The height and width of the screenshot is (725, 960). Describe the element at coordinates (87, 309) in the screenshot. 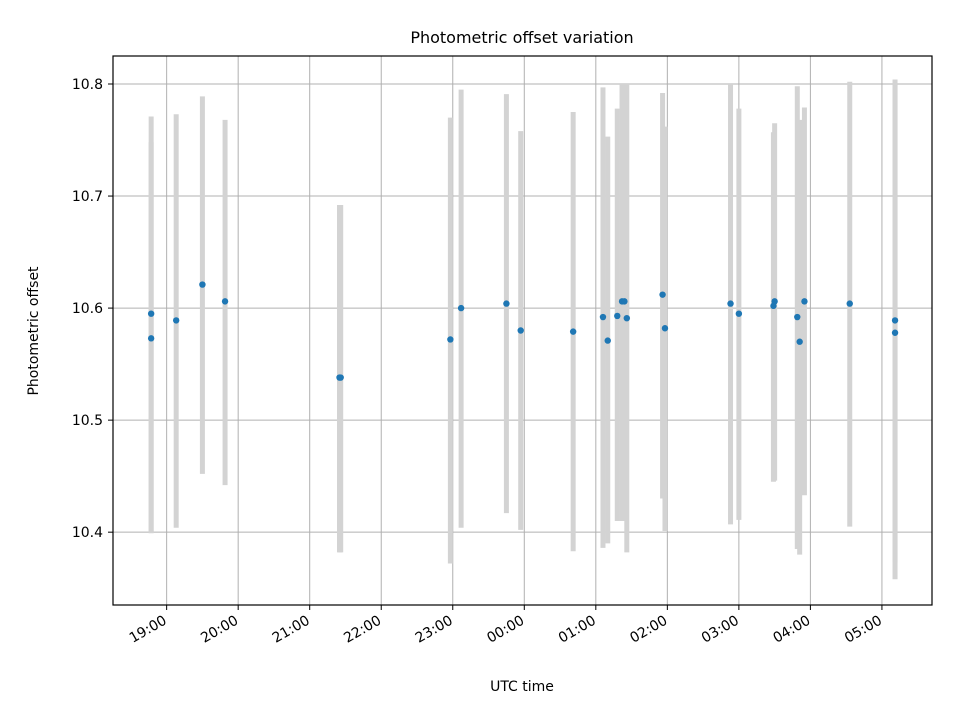

I see `y-tick-label: 10.6` at that location.